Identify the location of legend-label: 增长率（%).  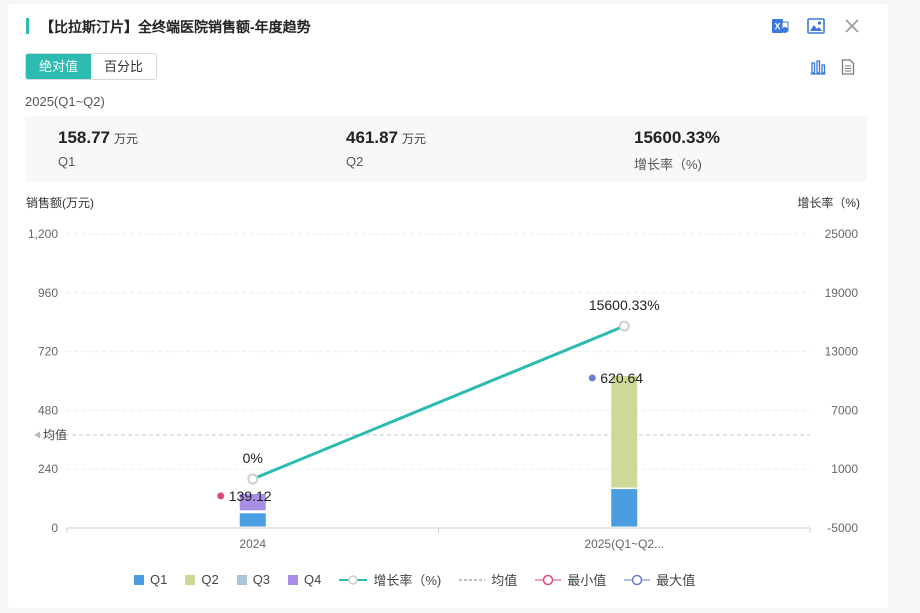
(407, 580).